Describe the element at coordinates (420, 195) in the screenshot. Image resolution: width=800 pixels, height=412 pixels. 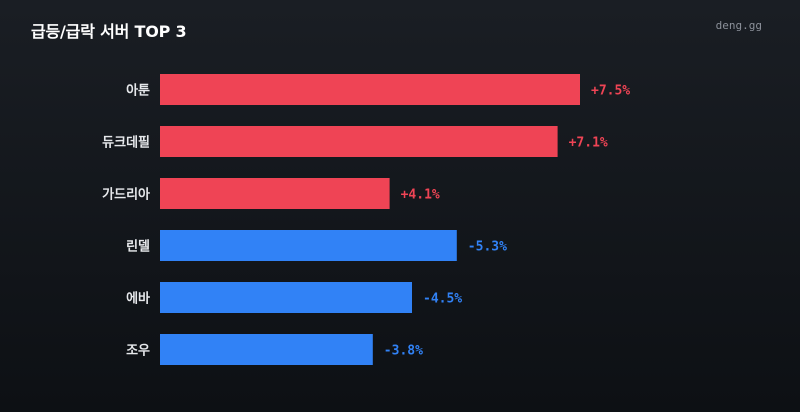
I see `value-label: +4.1%` at that location.